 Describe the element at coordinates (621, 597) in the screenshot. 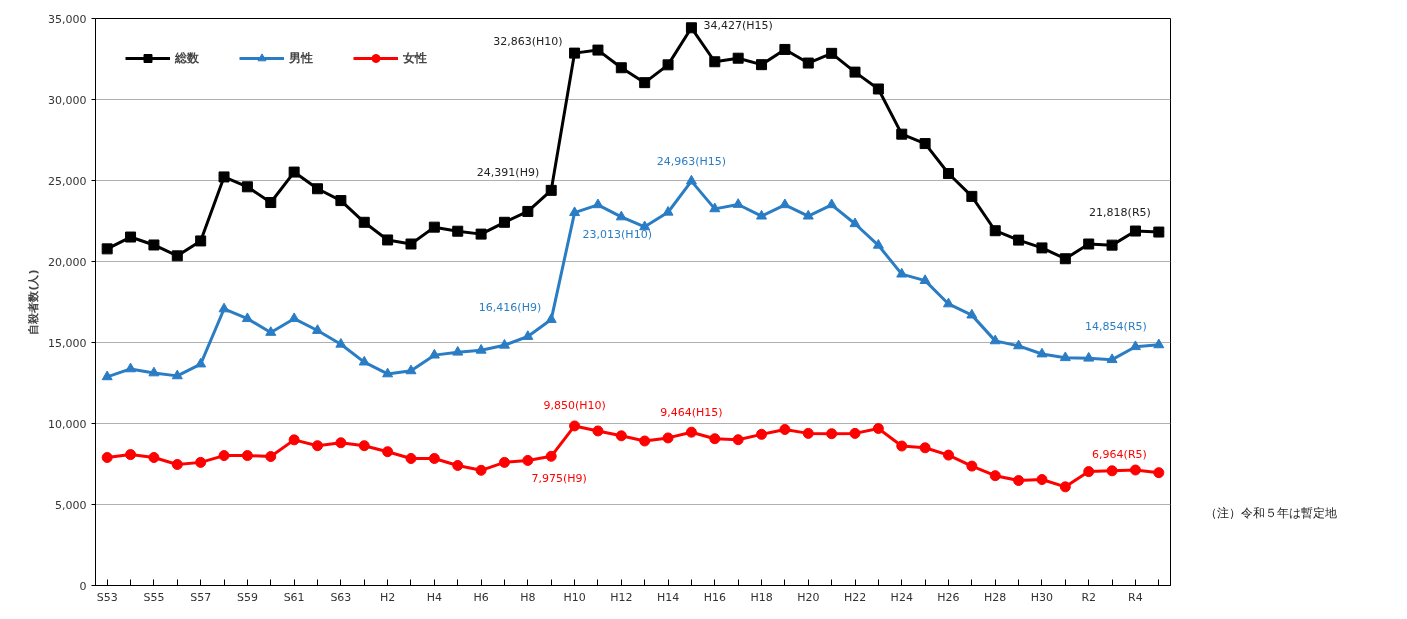

I see `x-tick-label: H12` at that location.